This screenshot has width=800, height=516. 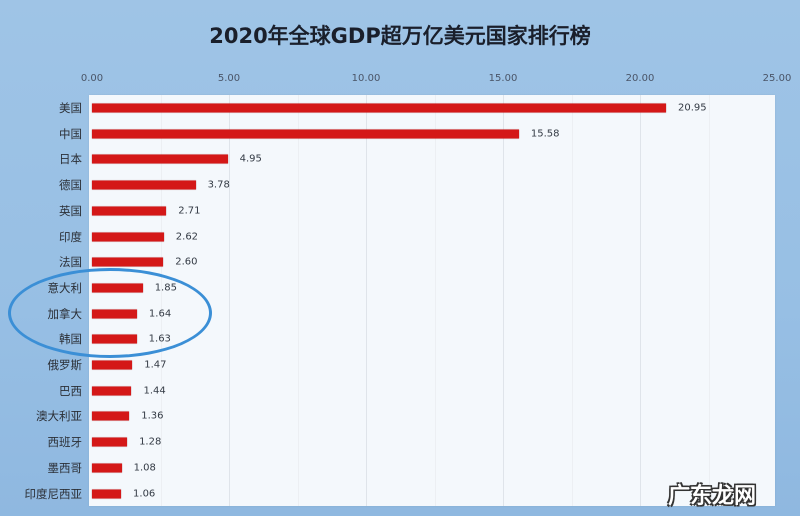 I want to click on category-label: 印度尼西亚, so click(x=53, y=493).